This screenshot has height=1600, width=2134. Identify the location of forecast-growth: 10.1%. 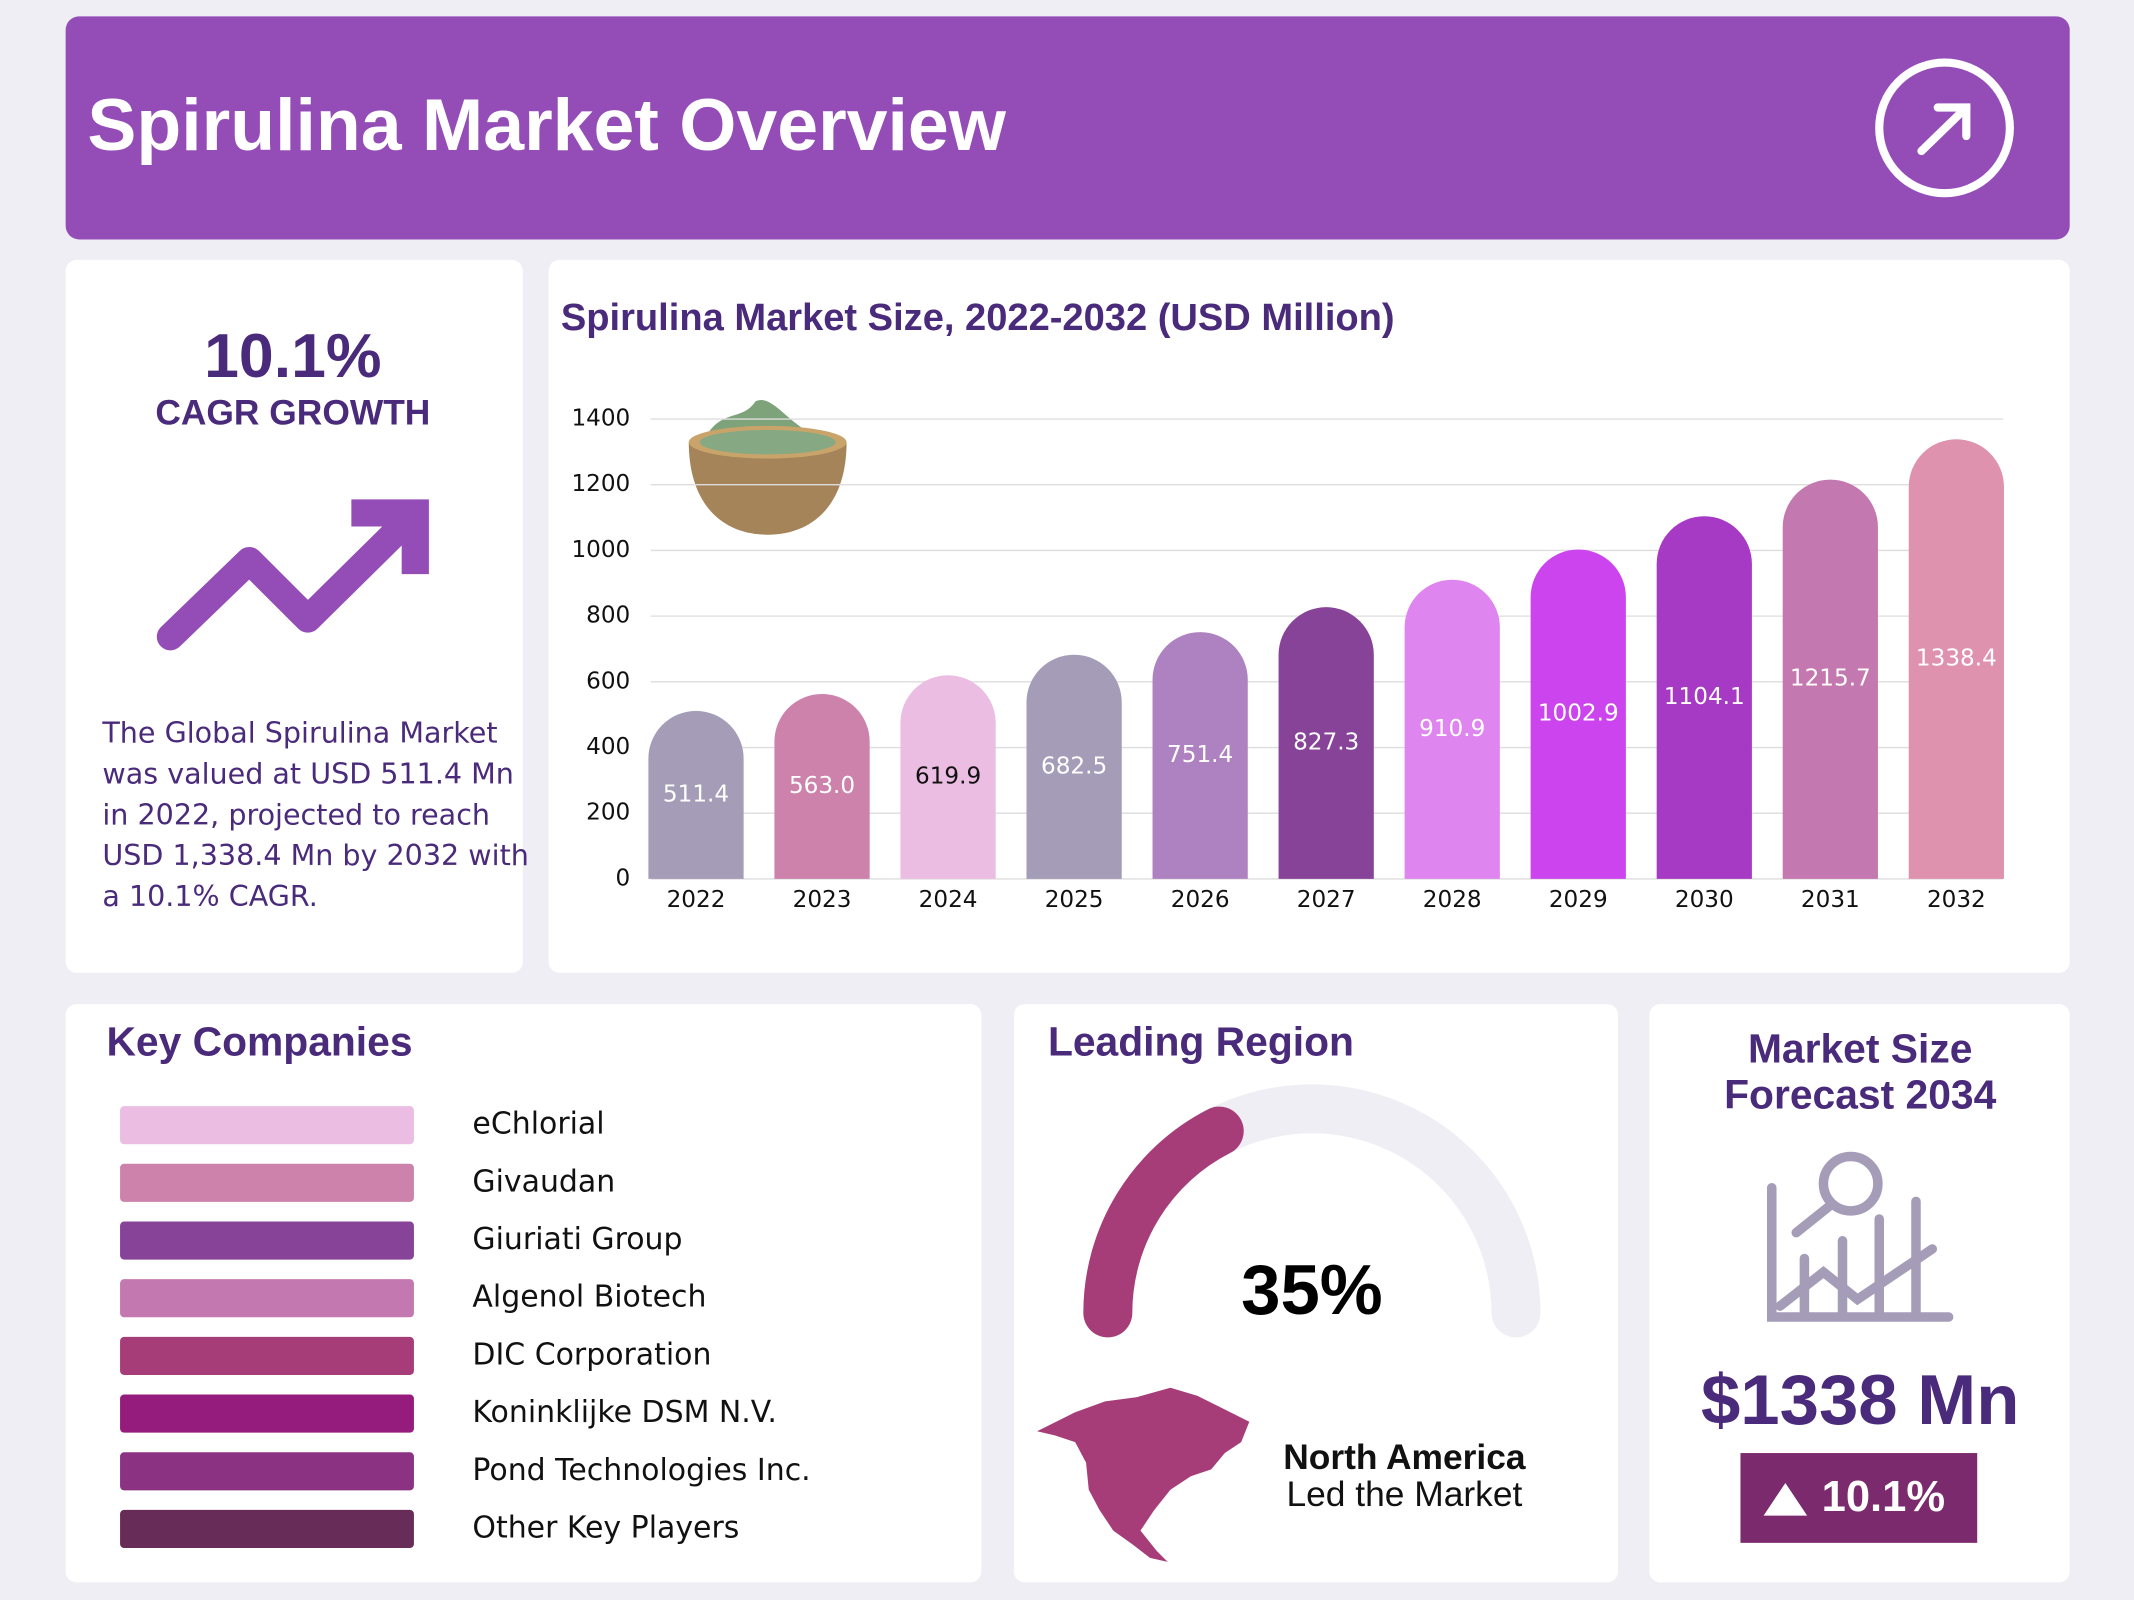
(1883, 1497).